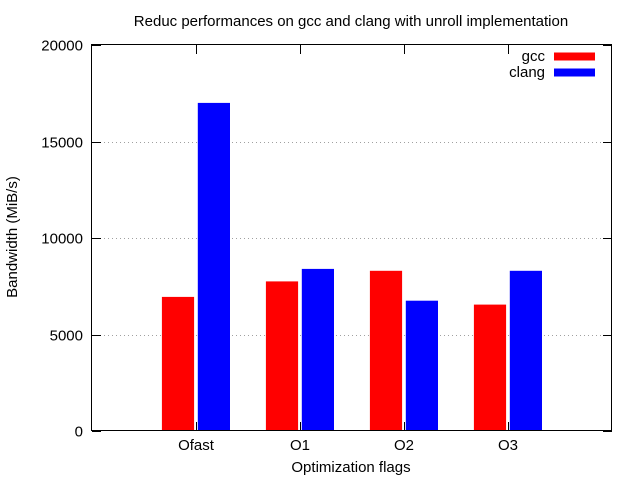 This screenshot has height=480, width=640. What do you see at coordinates (350, 467) in the screenshot?
I see `x-axis-label: Optimization flags` at bounding box center [350, 467].